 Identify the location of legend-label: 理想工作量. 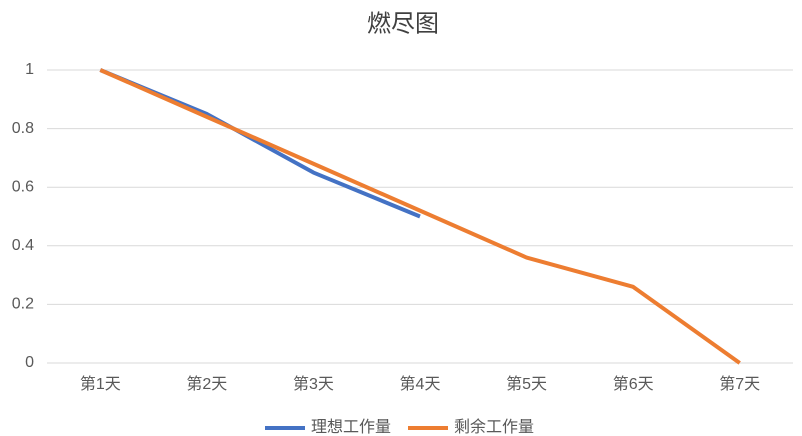
(351, 427).